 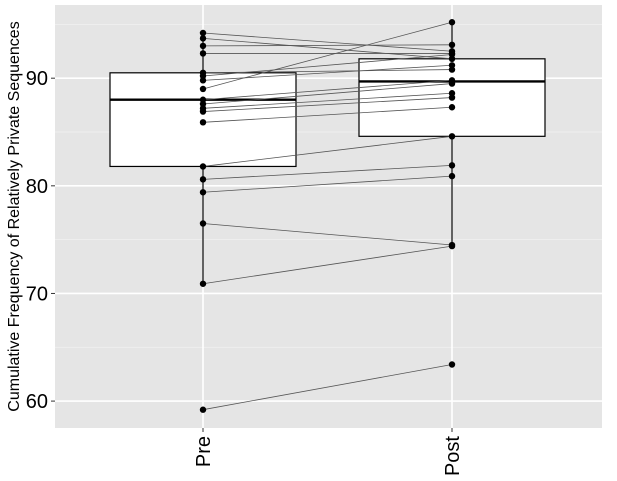 What do you see at coordinates (37, 402) in the screenshot?
I see `y-tick-label: 60` at bounding box center [37, 402].